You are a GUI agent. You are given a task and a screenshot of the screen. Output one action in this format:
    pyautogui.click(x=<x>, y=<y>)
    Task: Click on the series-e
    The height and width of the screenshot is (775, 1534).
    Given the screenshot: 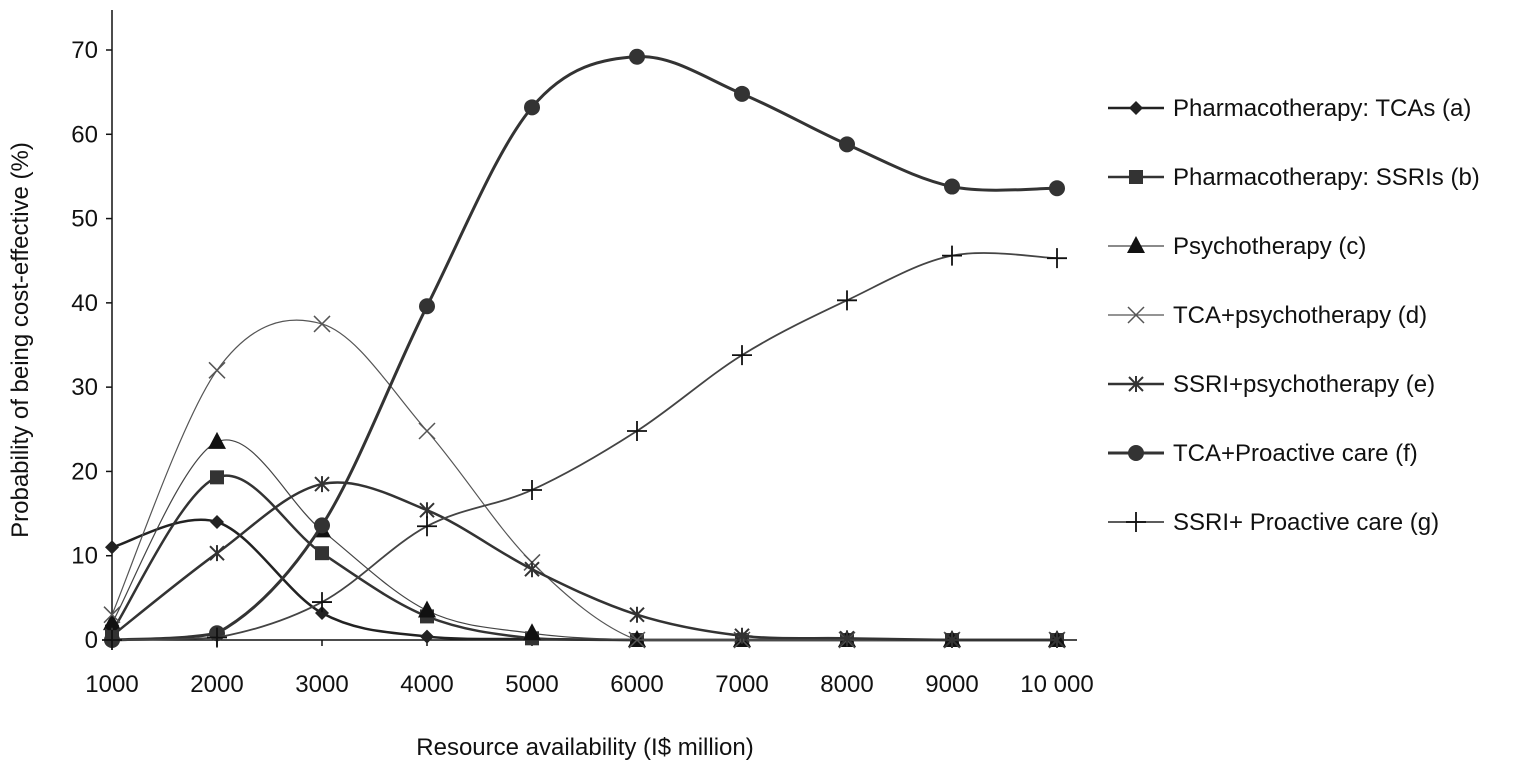 What is the action you would take?
    pyautogui.click(x=584, y=562)
    